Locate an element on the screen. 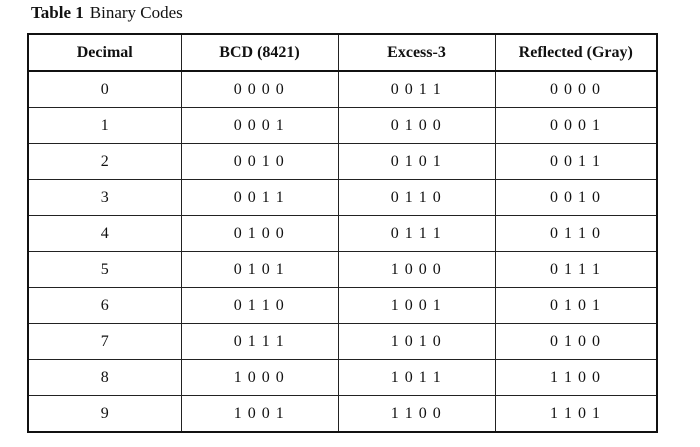 This screenshot has width=700, height=447. decimal-cell: 8 is located at coordinates (104, 377).